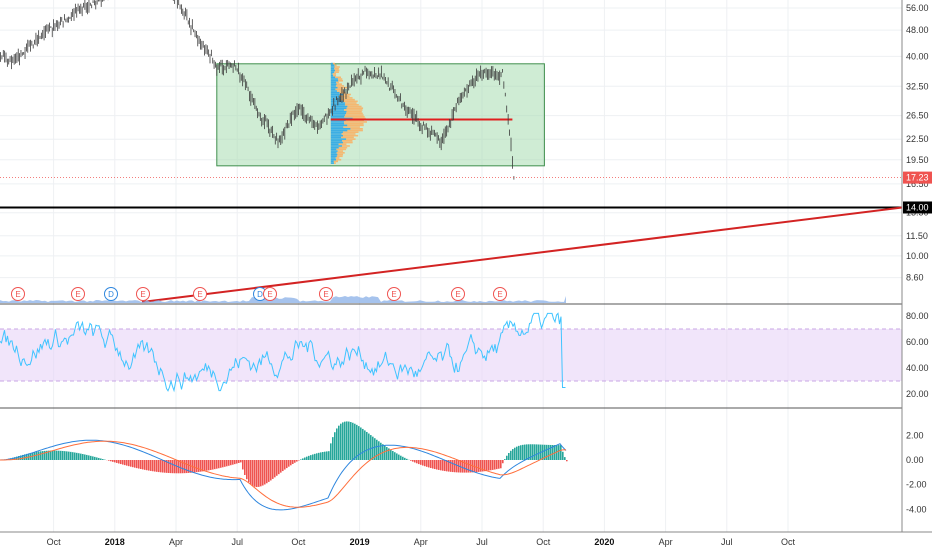 Image resolution: width=932 pixels, height=550 pixels. What do you see at coordinates (917, 342) in the screenshot?
I see `rsi-tick-label: 60.00` at bounding box center [917, 342].